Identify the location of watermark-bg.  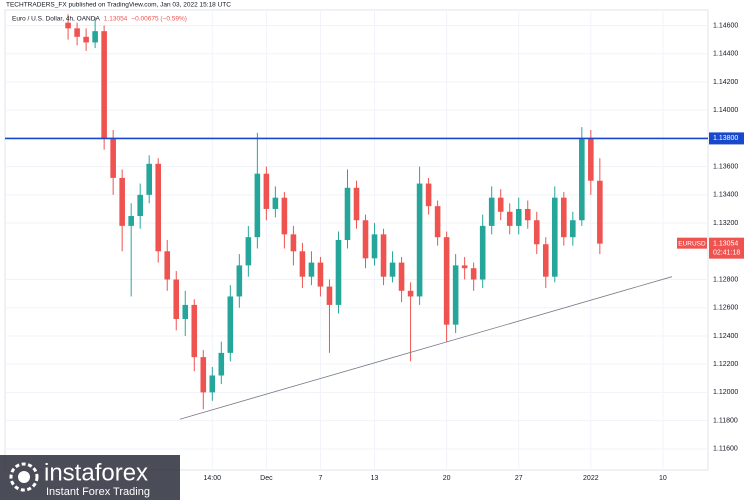
(90, 477).